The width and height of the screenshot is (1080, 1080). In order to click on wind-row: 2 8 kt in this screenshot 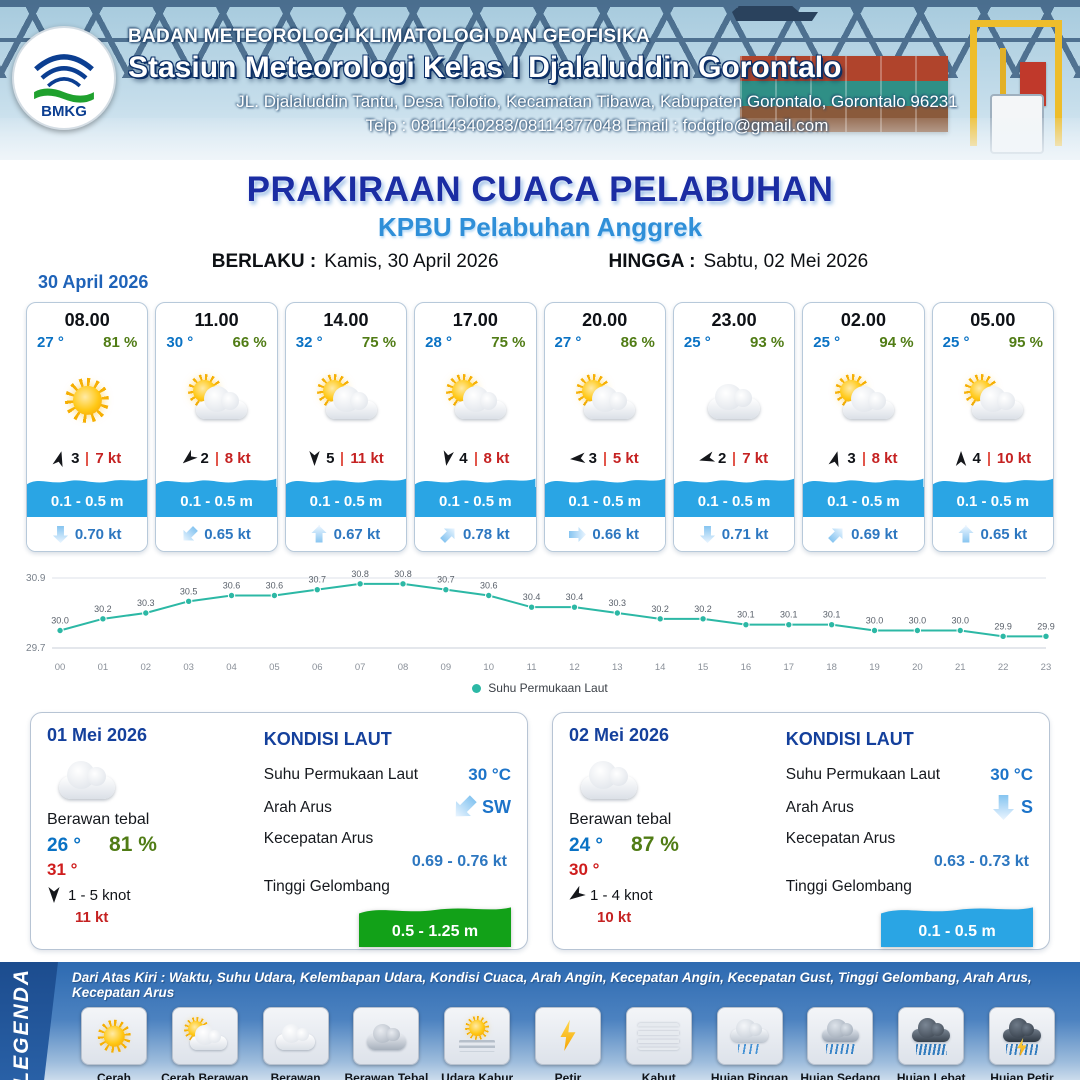, I will do `click(216, 462)`.